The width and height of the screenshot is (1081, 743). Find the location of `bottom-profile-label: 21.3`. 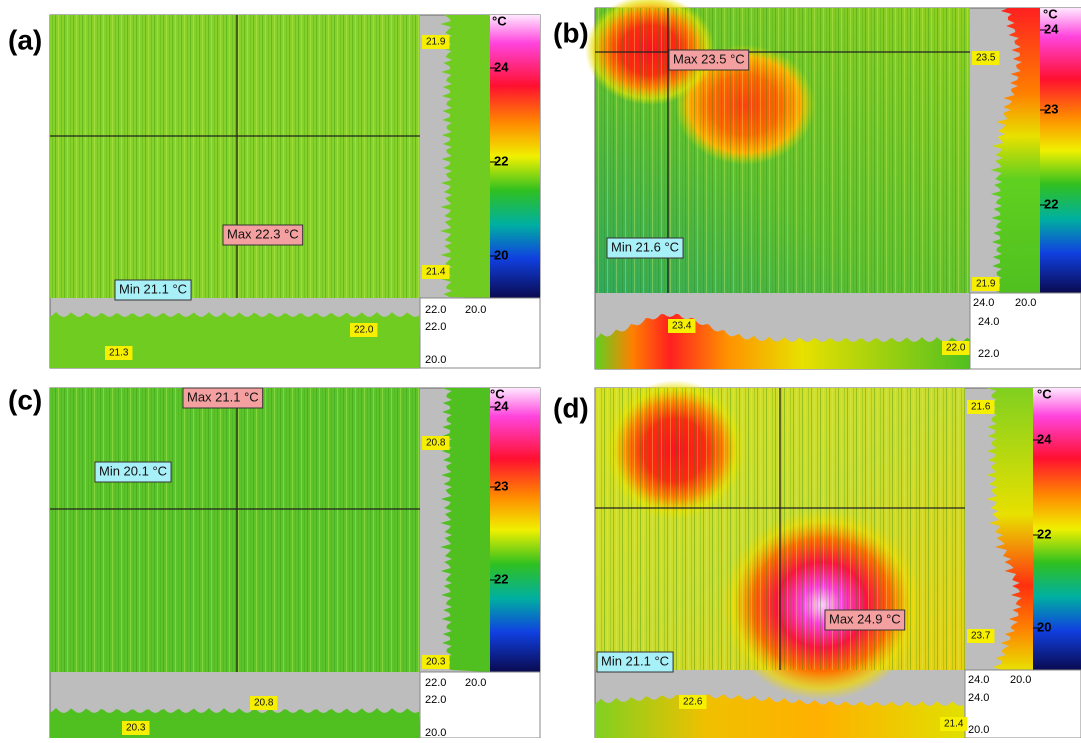

bottom-profile-label: 21.3 is located at coordinates (119, 353).